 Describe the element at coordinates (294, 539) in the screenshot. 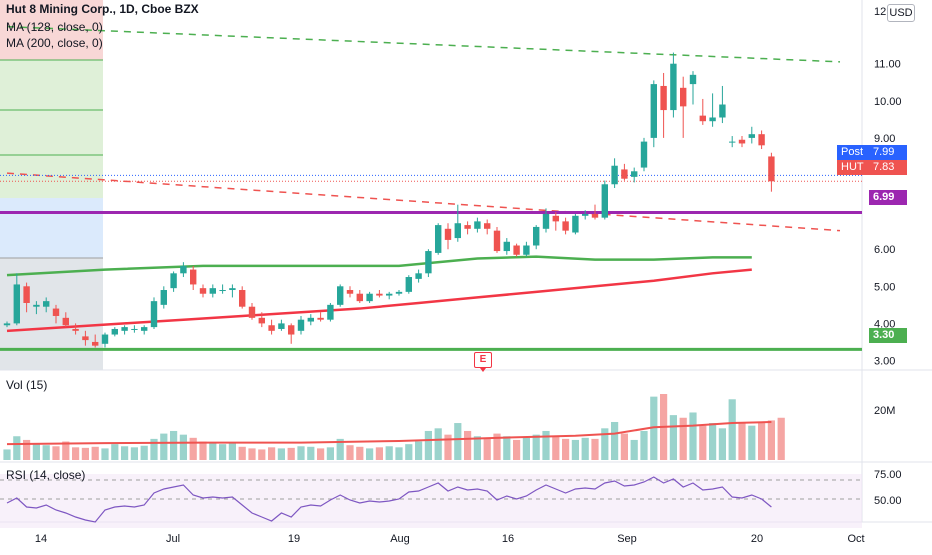

I see `time-tick-label: 19` at that location.